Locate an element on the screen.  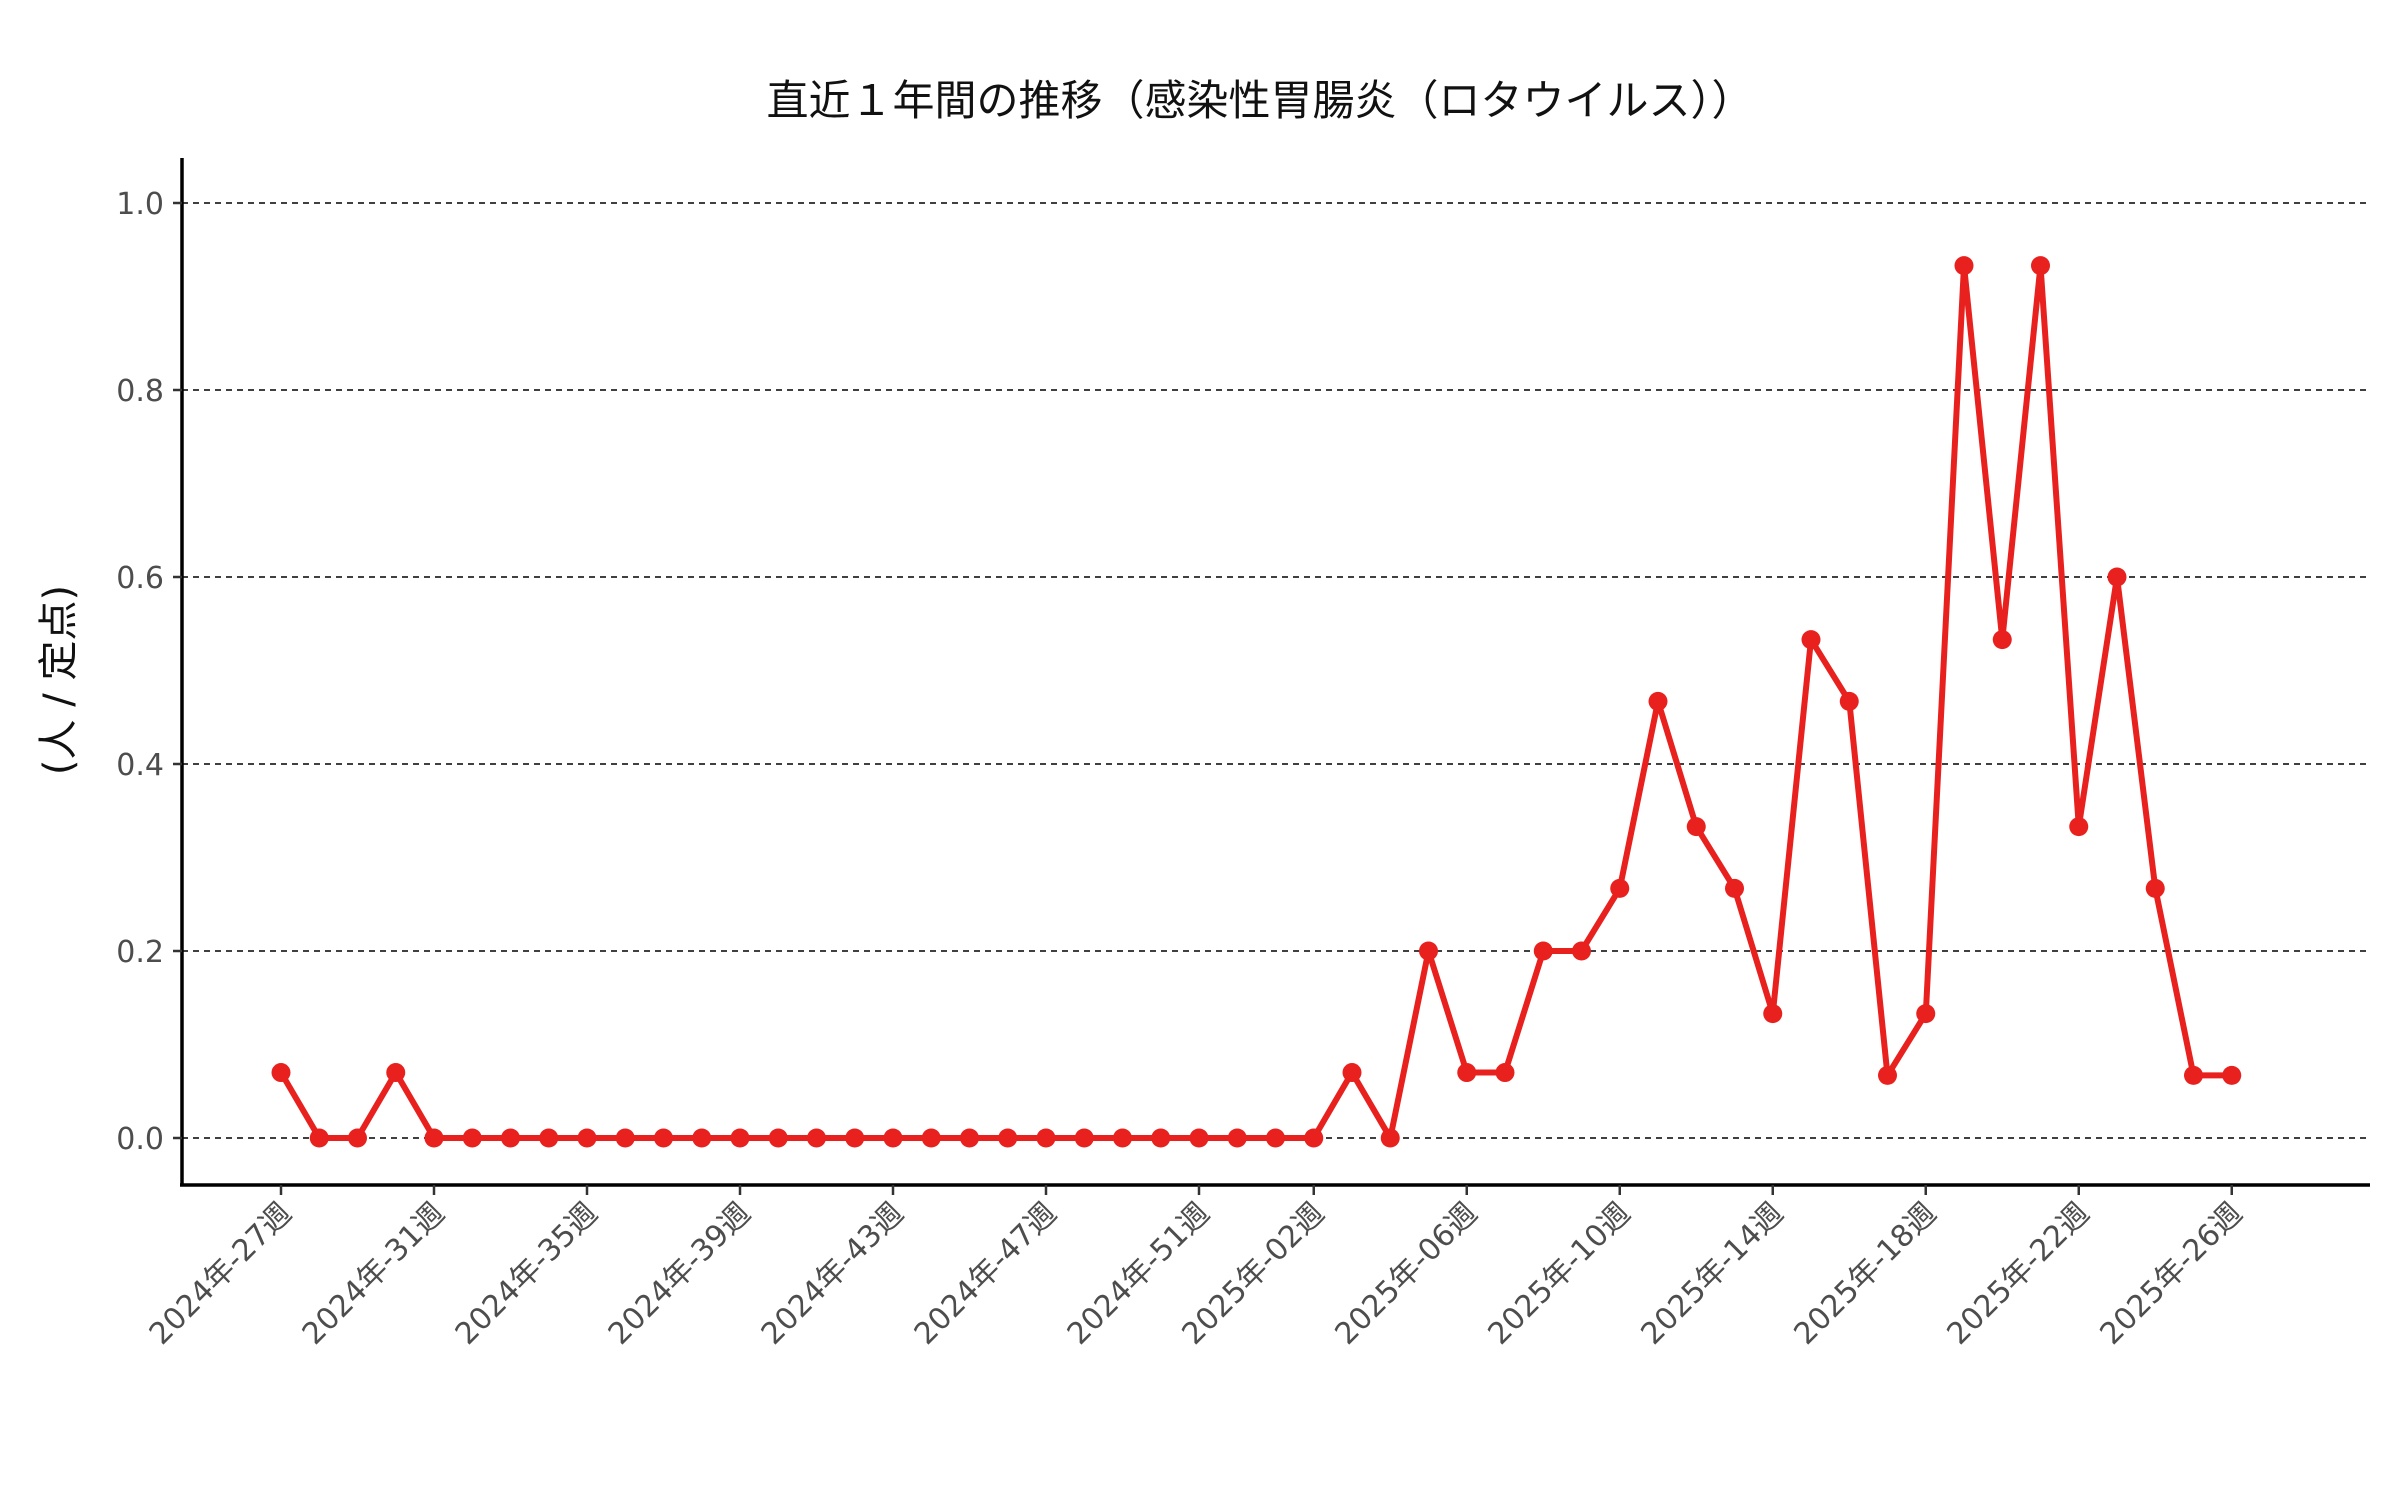
y-tick-label: 0.0 is located at coordinates (140, 1139).